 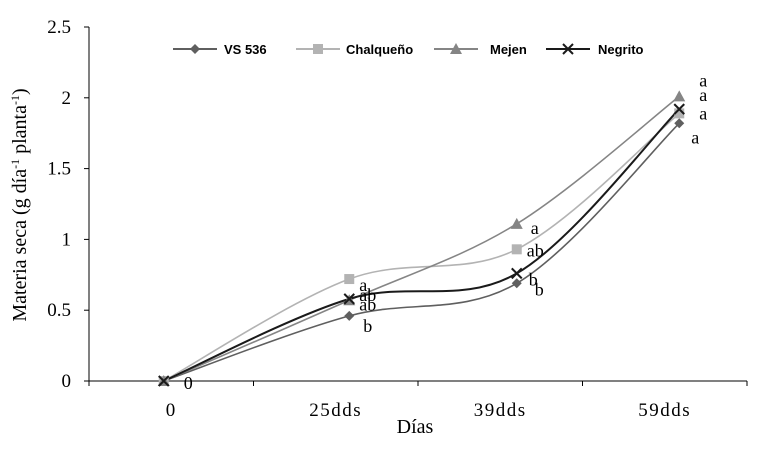 I want to click on y-tick-label: 2.5, so click(x=59, y=27).